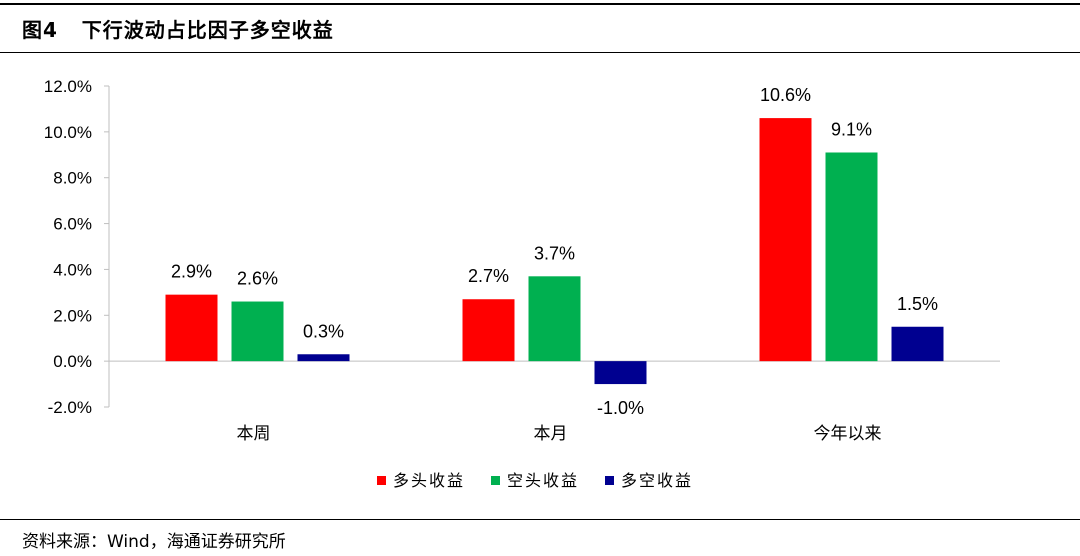 This screenshot has width=1080, height=556. I want to click on source-note: 资料来源：Wind，海通证券研究所, so click(154, 542).